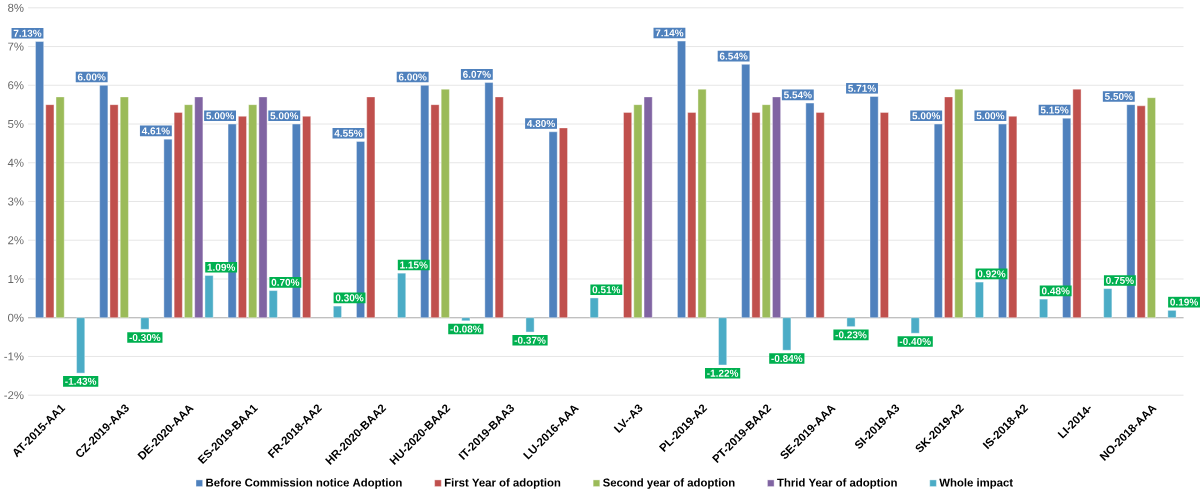 The image size is (1200, 494). What do you see at coordinates (466, 329) in the screenshot?
I see `data-label: -0.08%` at bounding box center [466, 329].